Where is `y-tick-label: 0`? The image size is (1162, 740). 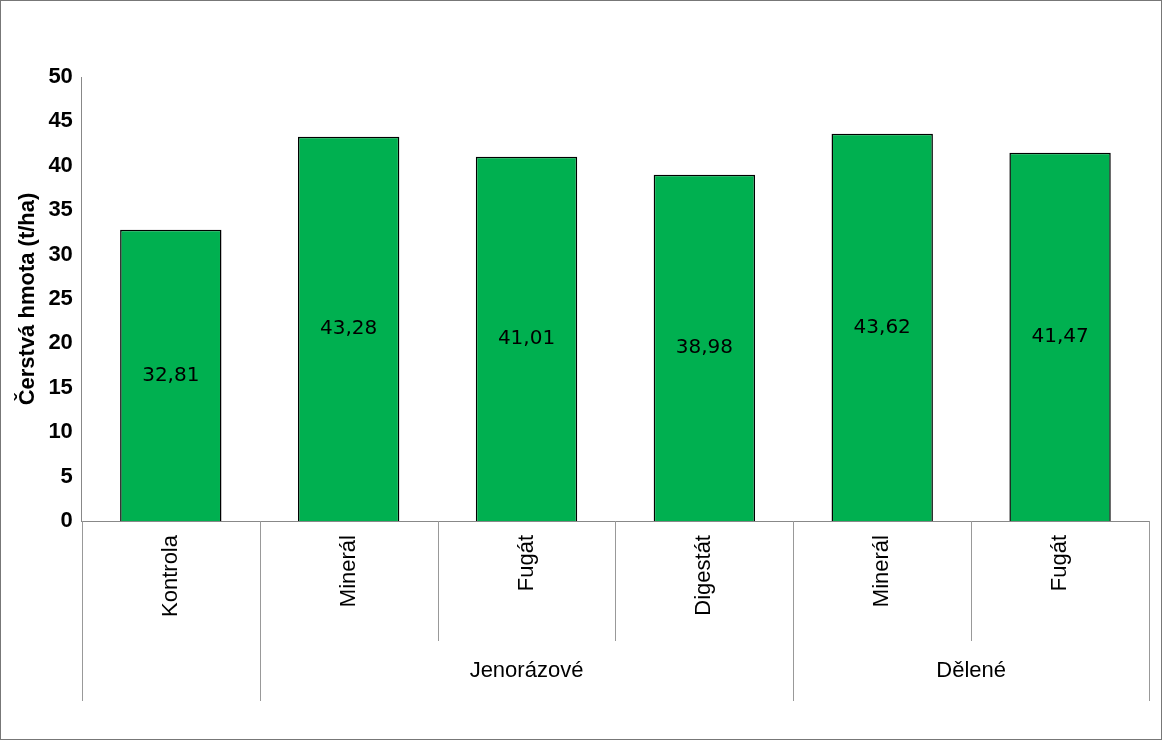
y-tick-label: 0 is located at coordinates (66, 520).